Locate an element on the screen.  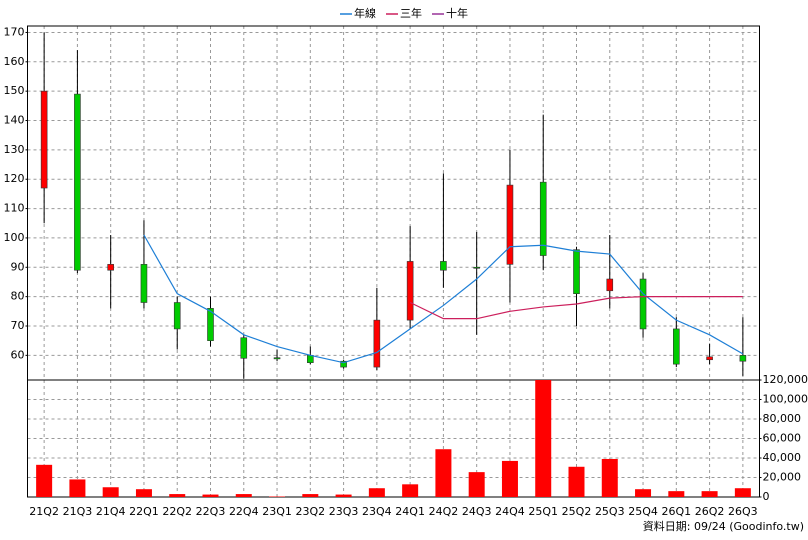
y-tick-label: 40,000 is located at coordinates (782, 457).